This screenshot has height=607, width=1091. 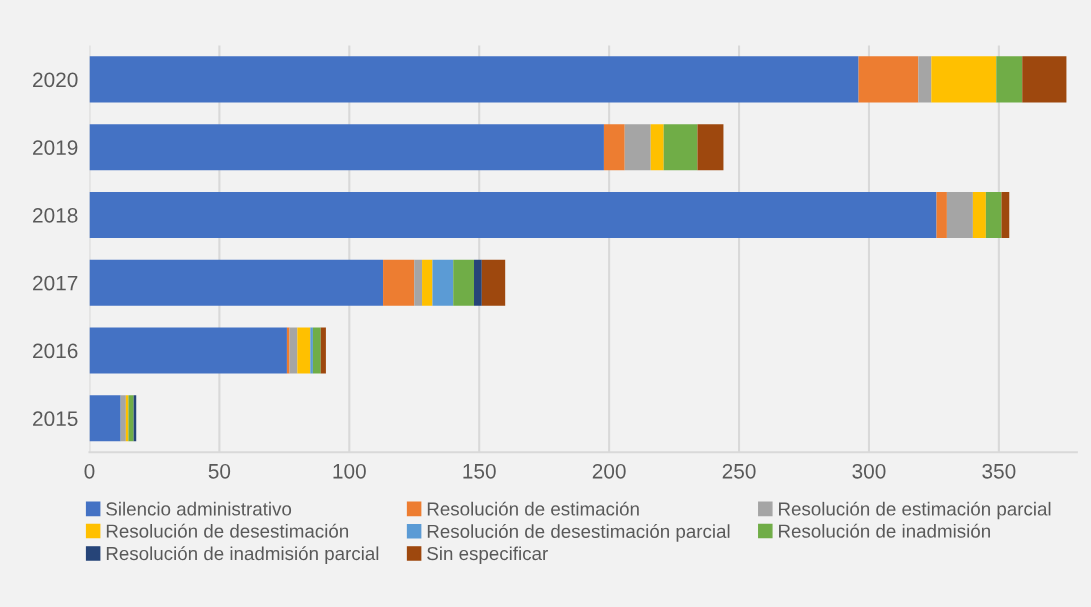 I want to click on legend-label: Resolución de inadmisión, so click(x=884, y=530).